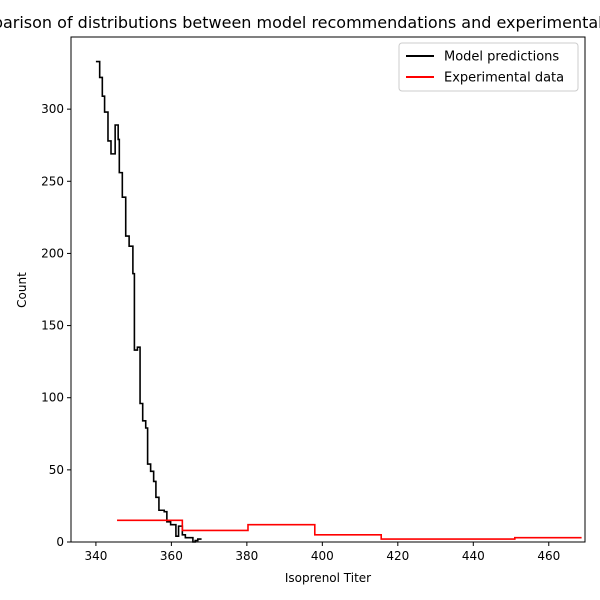 Image resolution: width=600 pixels, height=600 pixels. What do you see at coordinates (349, 529) in the screenshot?
I see `series-line-experimental-data` at bounding box center [349, 529].